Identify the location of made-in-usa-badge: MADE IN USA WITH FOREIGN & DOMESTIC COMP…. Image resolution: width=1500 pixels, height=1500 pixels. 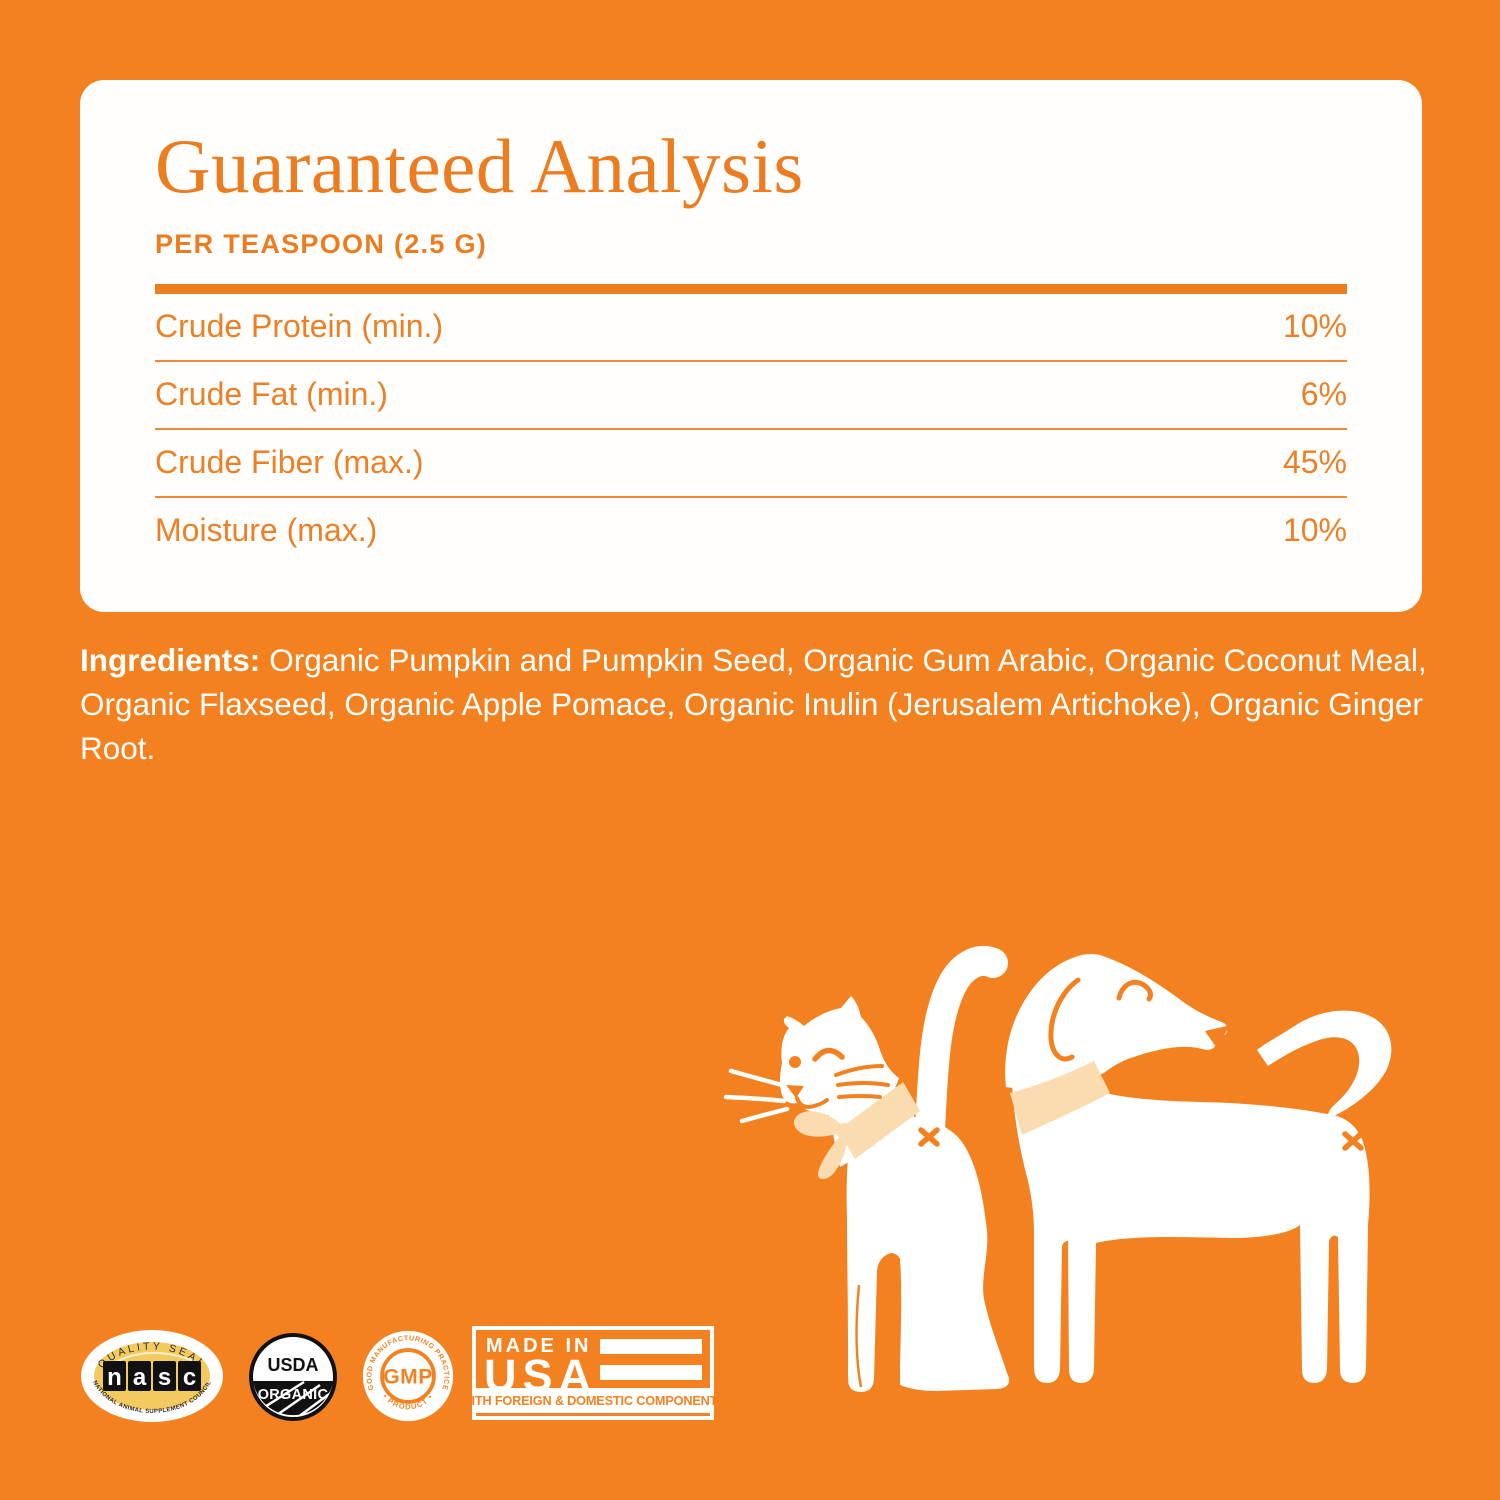
(593, 1373).